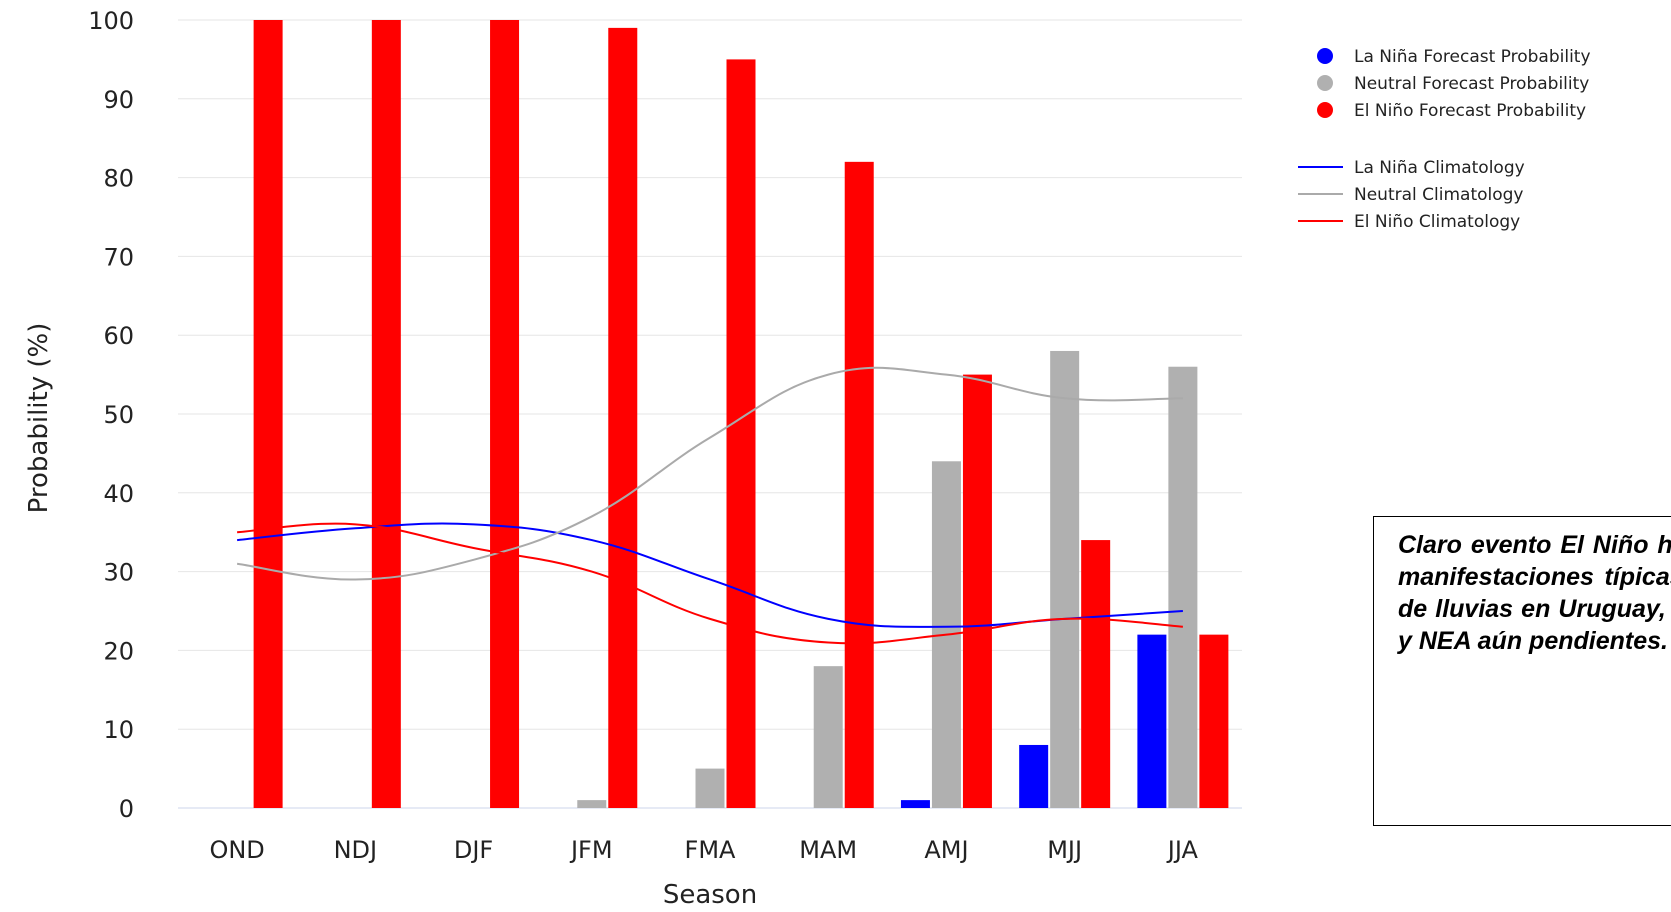 The height and width of the screenshot is (912, 1671). Describe the element at coordinates (828, 850) in the screenshot. I see `x-tick-label: MAM` at that location.